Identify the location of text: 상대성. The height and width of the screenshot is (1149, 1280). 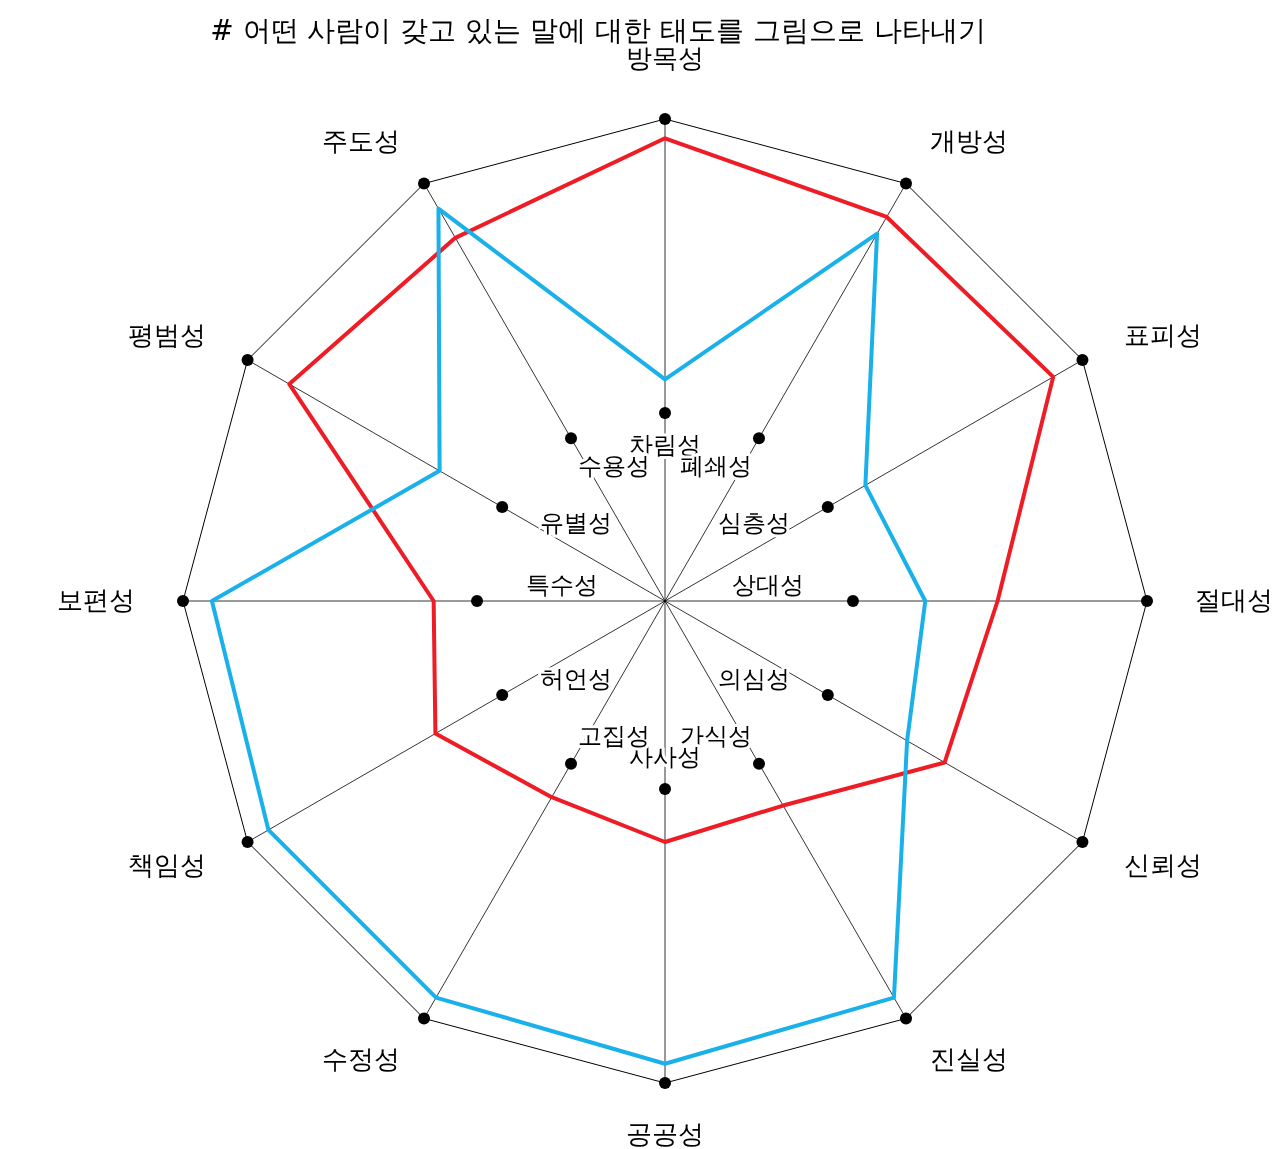
(767, 585).